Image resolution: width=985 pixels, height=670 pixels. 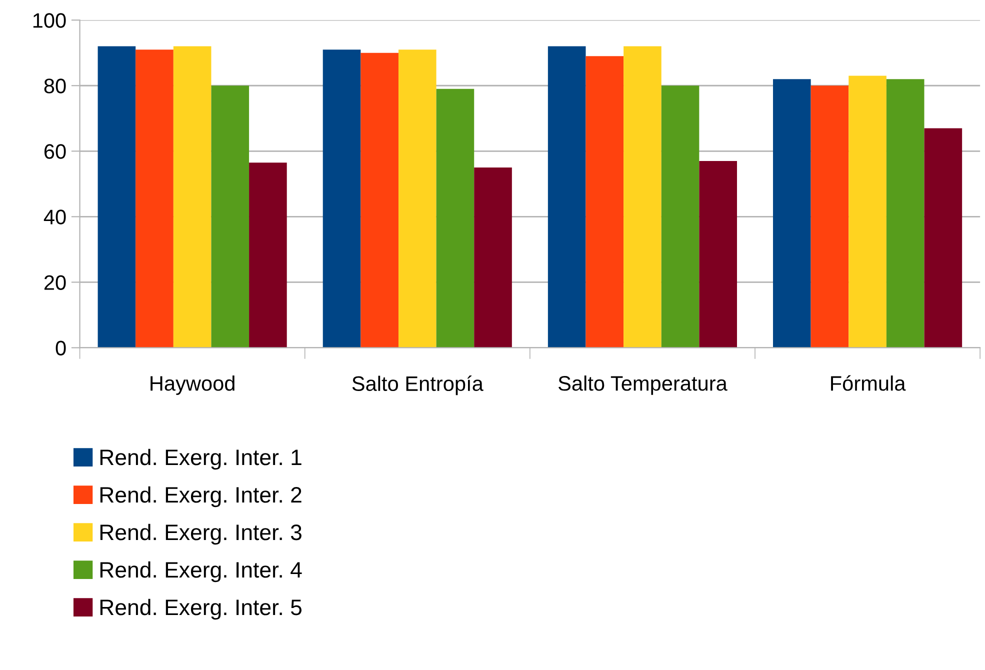 What do you see at coordinates (55, 217) in the screenshot?
I see `y-tick-label: 40` at bounding box center [55, 217].